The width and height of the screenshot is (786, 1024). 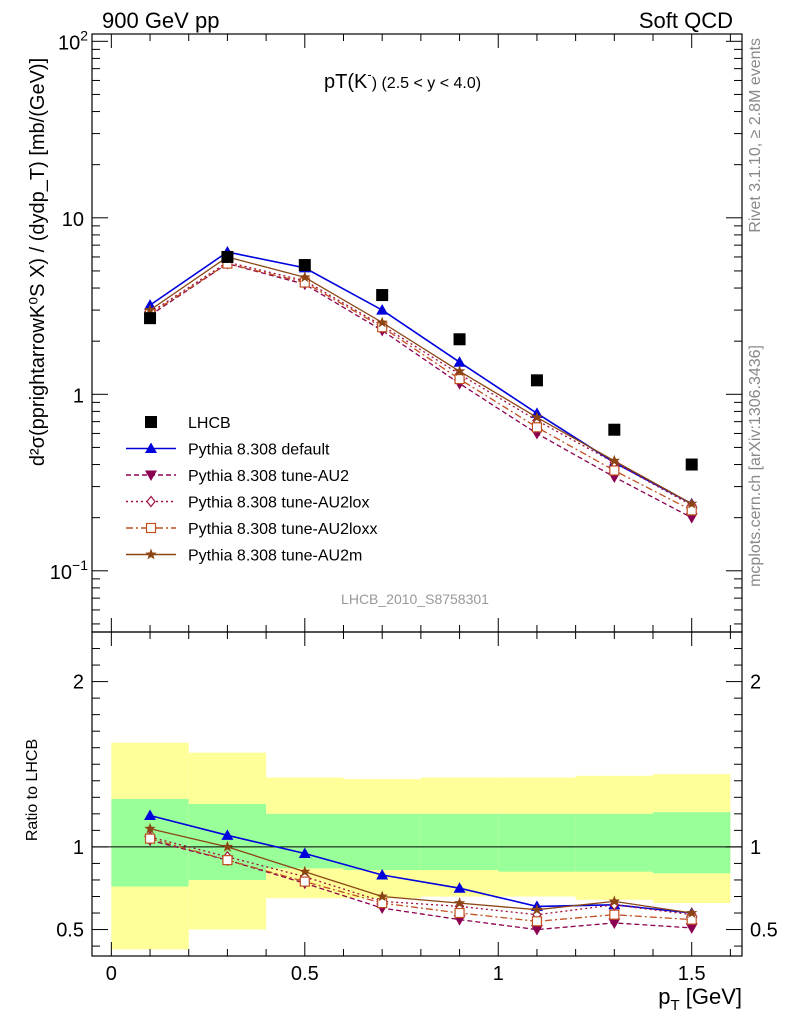 I want to click on legend-item-default: Pythia 8.308 default, so click(x=228, y=450).